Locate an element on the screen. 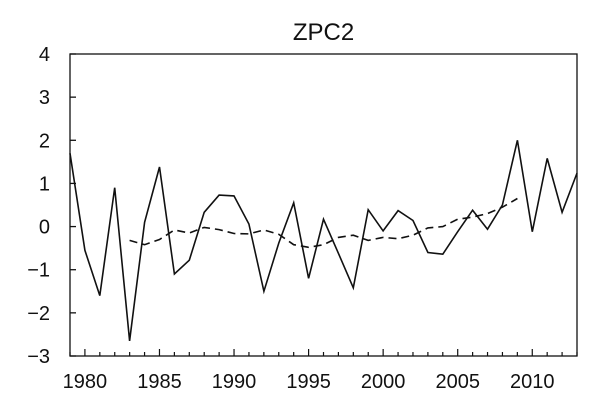 Image resolution: width=600 pixels, height=417 pixels. y-tick-label: −1 is located at coordinates (38, 271).